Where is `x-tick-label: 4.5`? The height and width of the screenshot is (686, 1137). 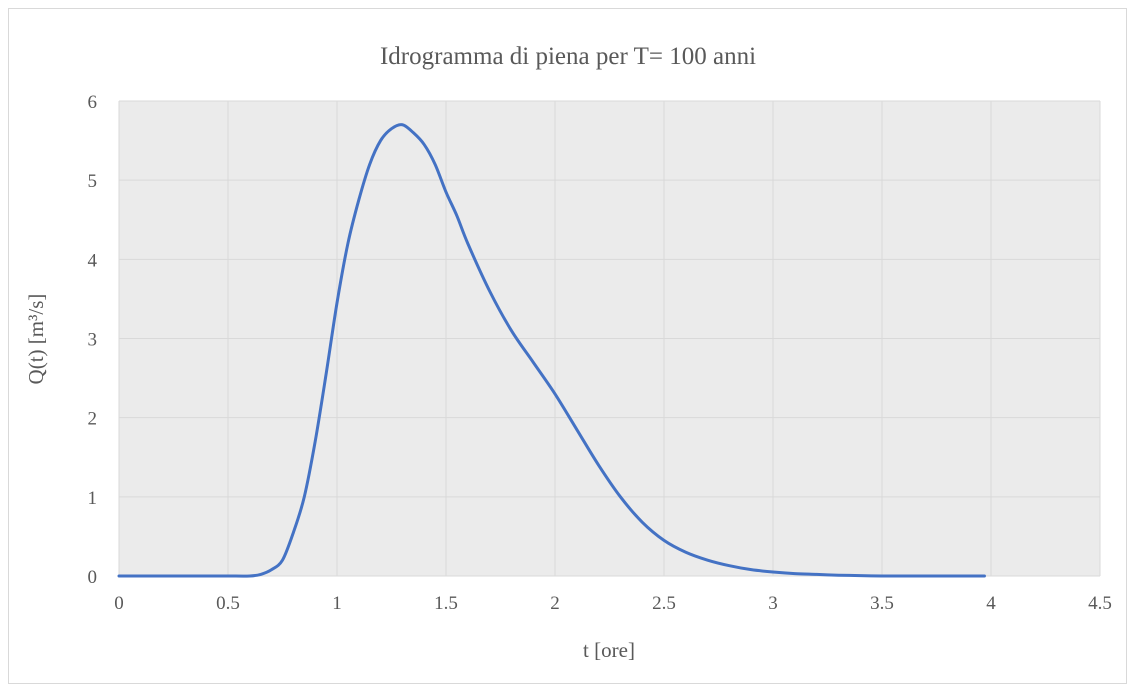 x-tick-label: 4.5 is located at coordinates (1100, 603).